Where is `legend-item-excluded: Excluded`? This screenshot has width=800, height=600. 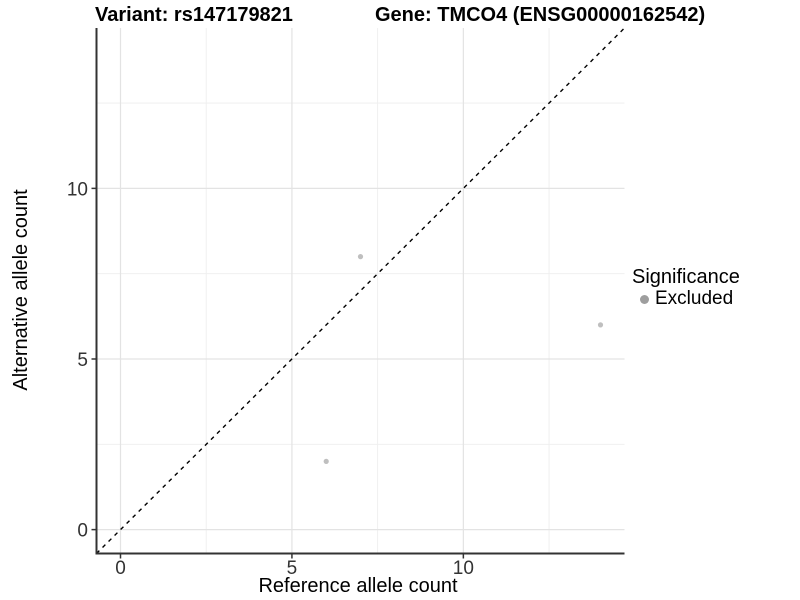
legend-item-excluded: Excluded is located at coordinates (686, 299).